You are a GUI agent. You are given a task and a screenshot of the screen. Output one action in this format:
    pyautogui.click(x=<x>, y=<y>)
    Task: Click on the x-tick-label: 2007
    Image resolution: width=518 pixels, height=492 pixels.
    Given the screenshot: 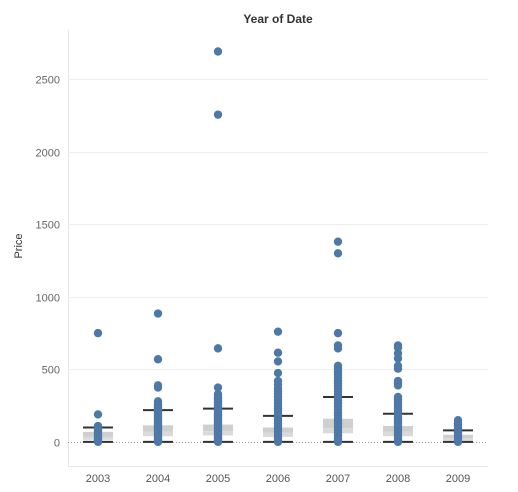 What is the action you would take?
    pyautogui.click(x=338, y=479)
    